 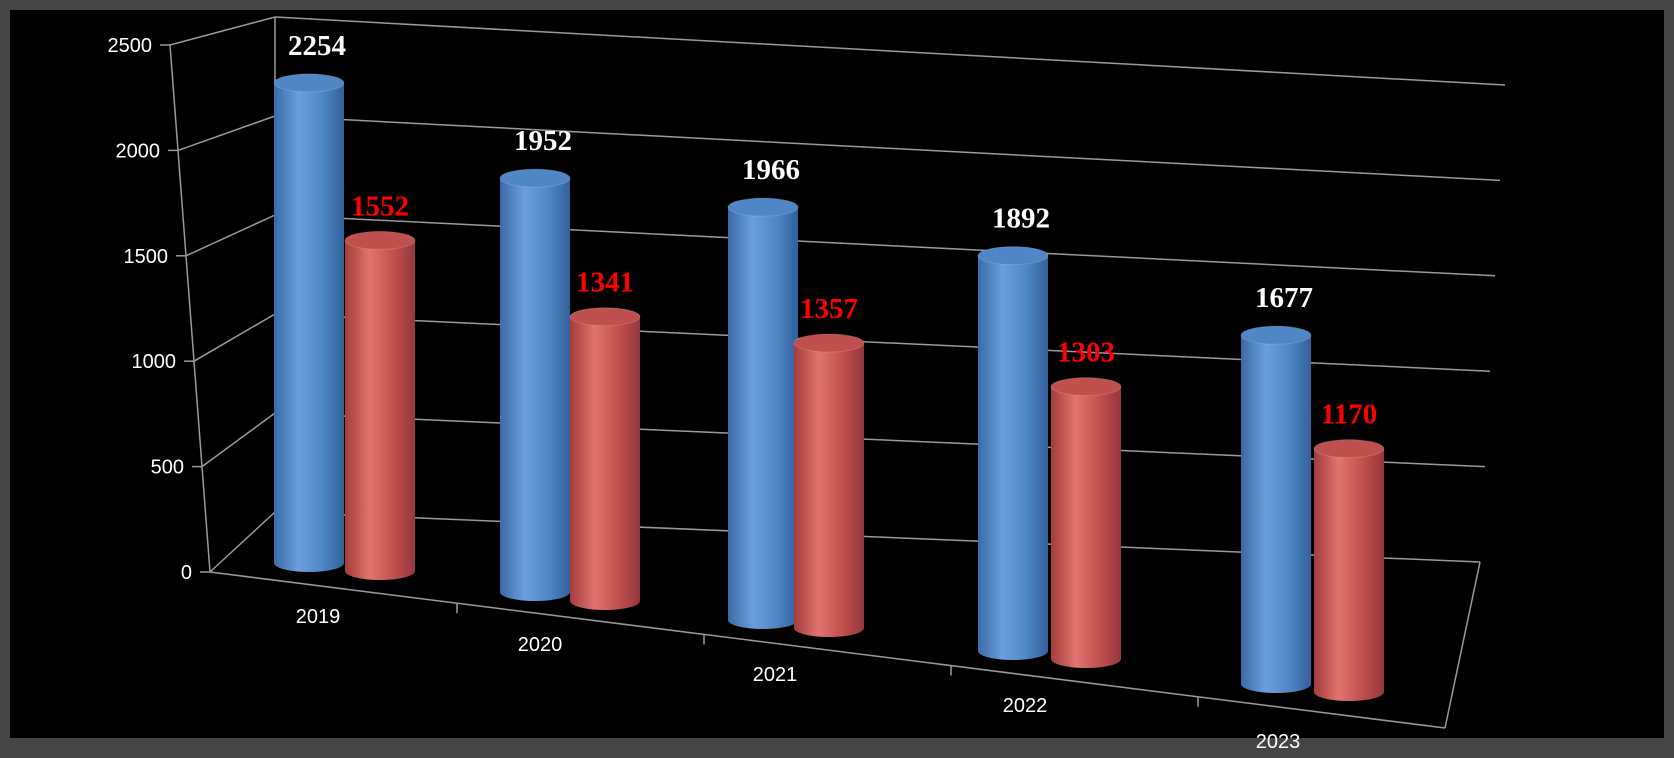 What do you see at coordinates (130, 46) in the screenshot?
I see `y-tick-label: 2500` at bounding box center [130, 46].